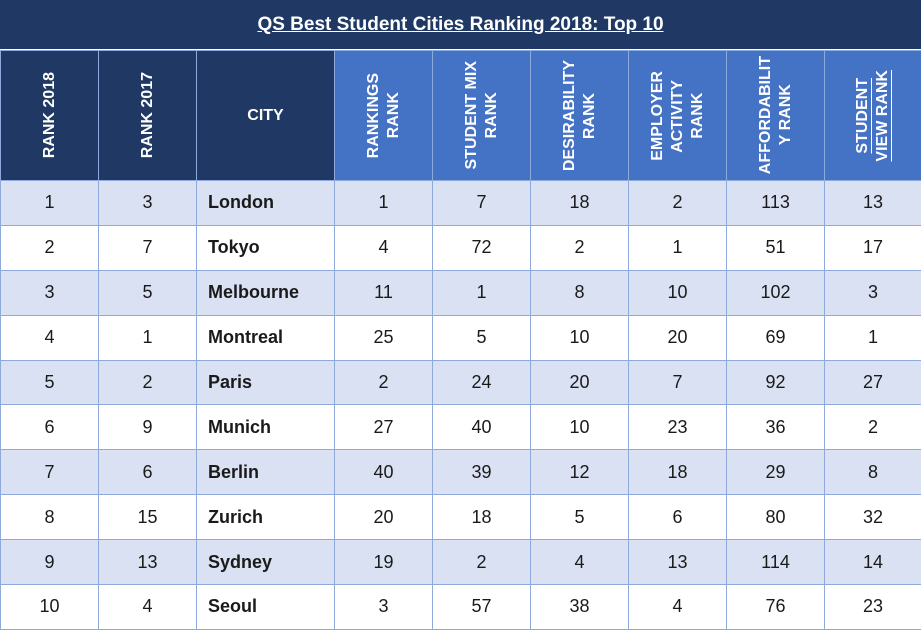  I want to click on cell-rankings-rank: 25, so click(384, 337).